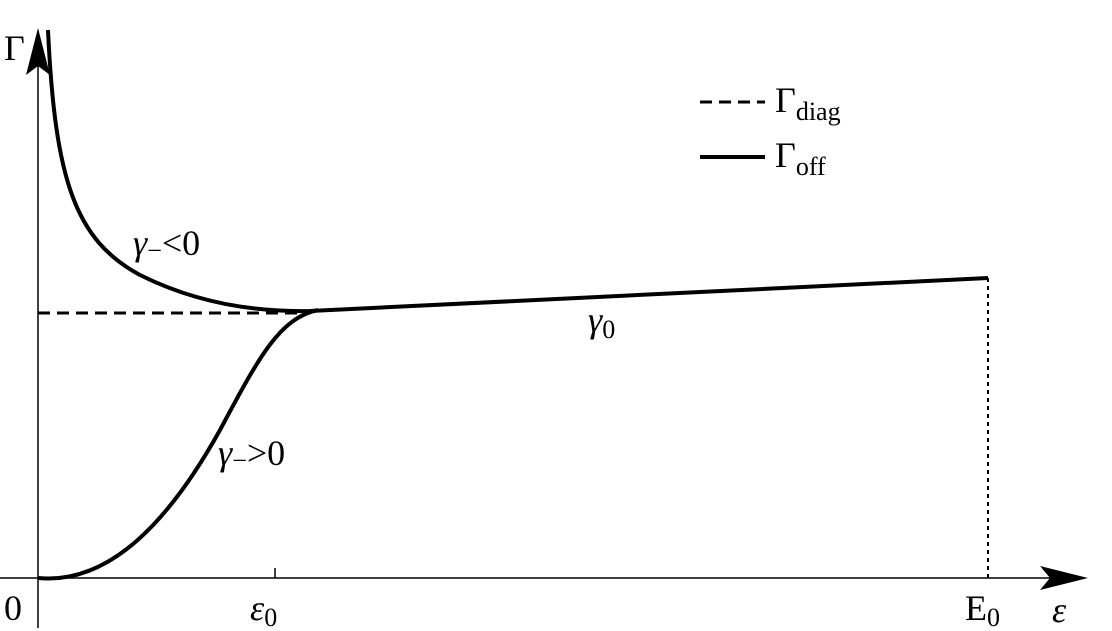 The height and width of the screenshot is (631, 1112). What do you see at coordinates (13, 608) in the screenshot?
I see `origin-label: 0` at bounding box center [13, 608].